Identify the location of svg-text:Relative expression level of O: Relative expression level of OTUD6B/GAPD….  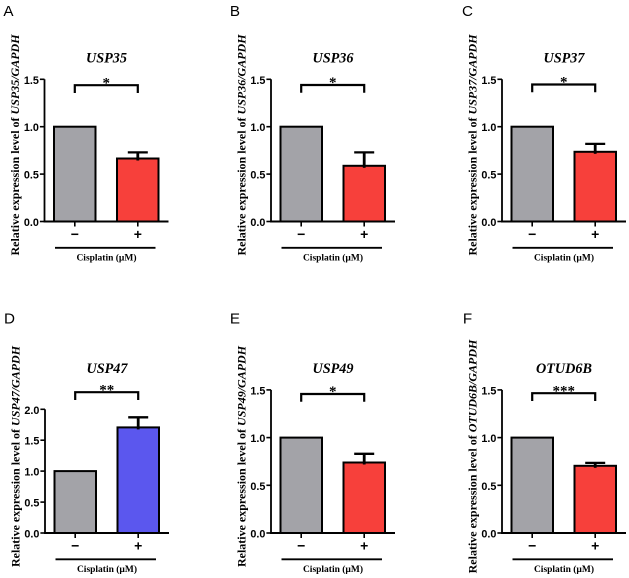
(473, 456).